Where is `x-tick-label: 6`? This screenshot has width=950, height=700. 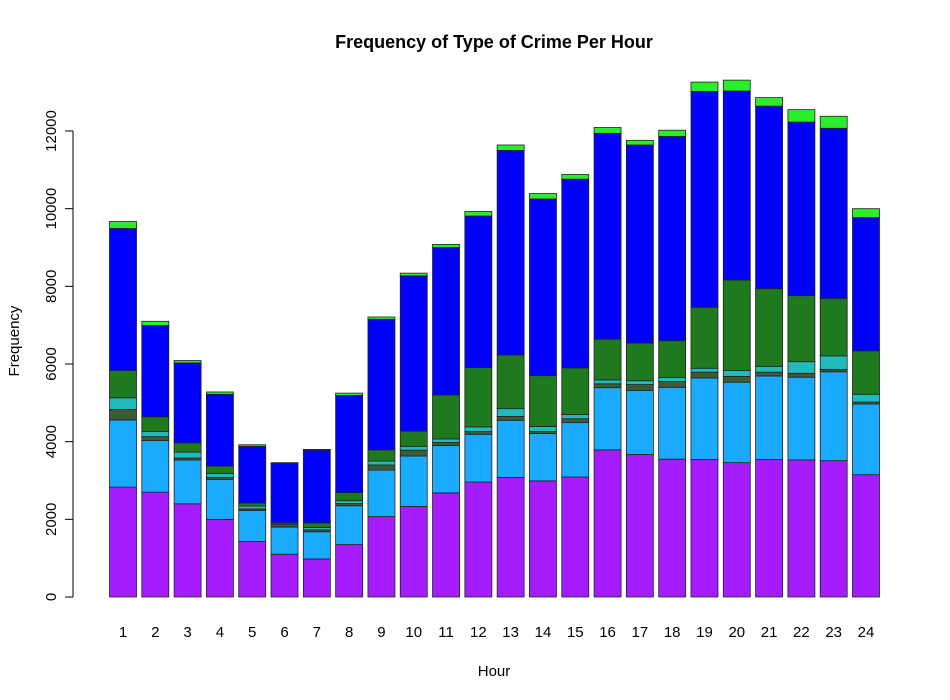 x-tick-label: 6 is located at coordinates (284, 632).